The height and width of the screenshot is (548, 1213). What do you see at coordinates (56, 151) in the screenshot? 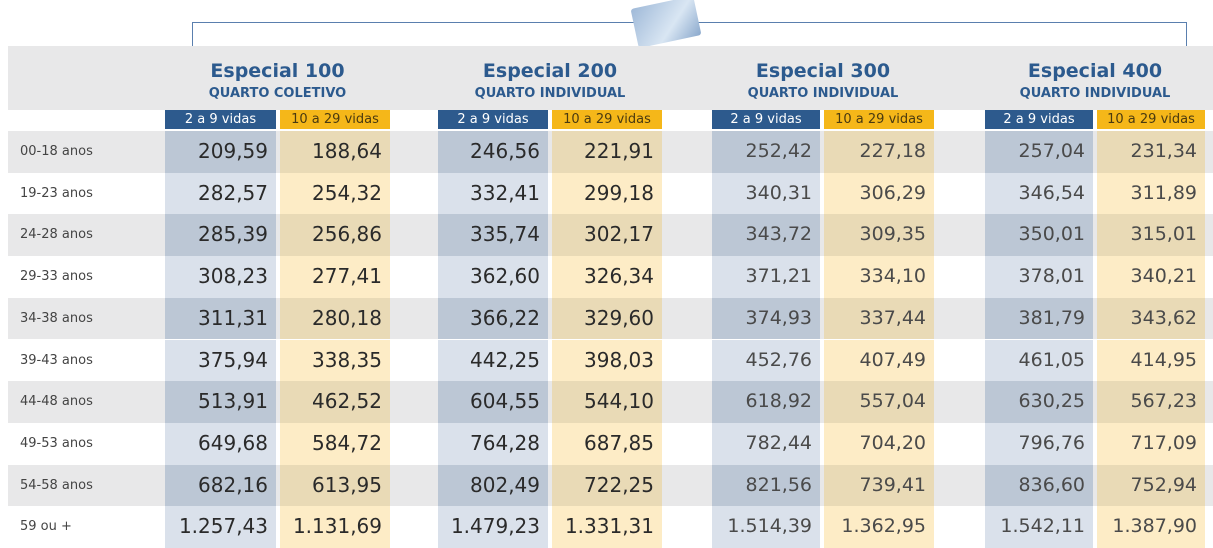
I see `age-label: 00-18 anos` at bounding box center [56, 151].